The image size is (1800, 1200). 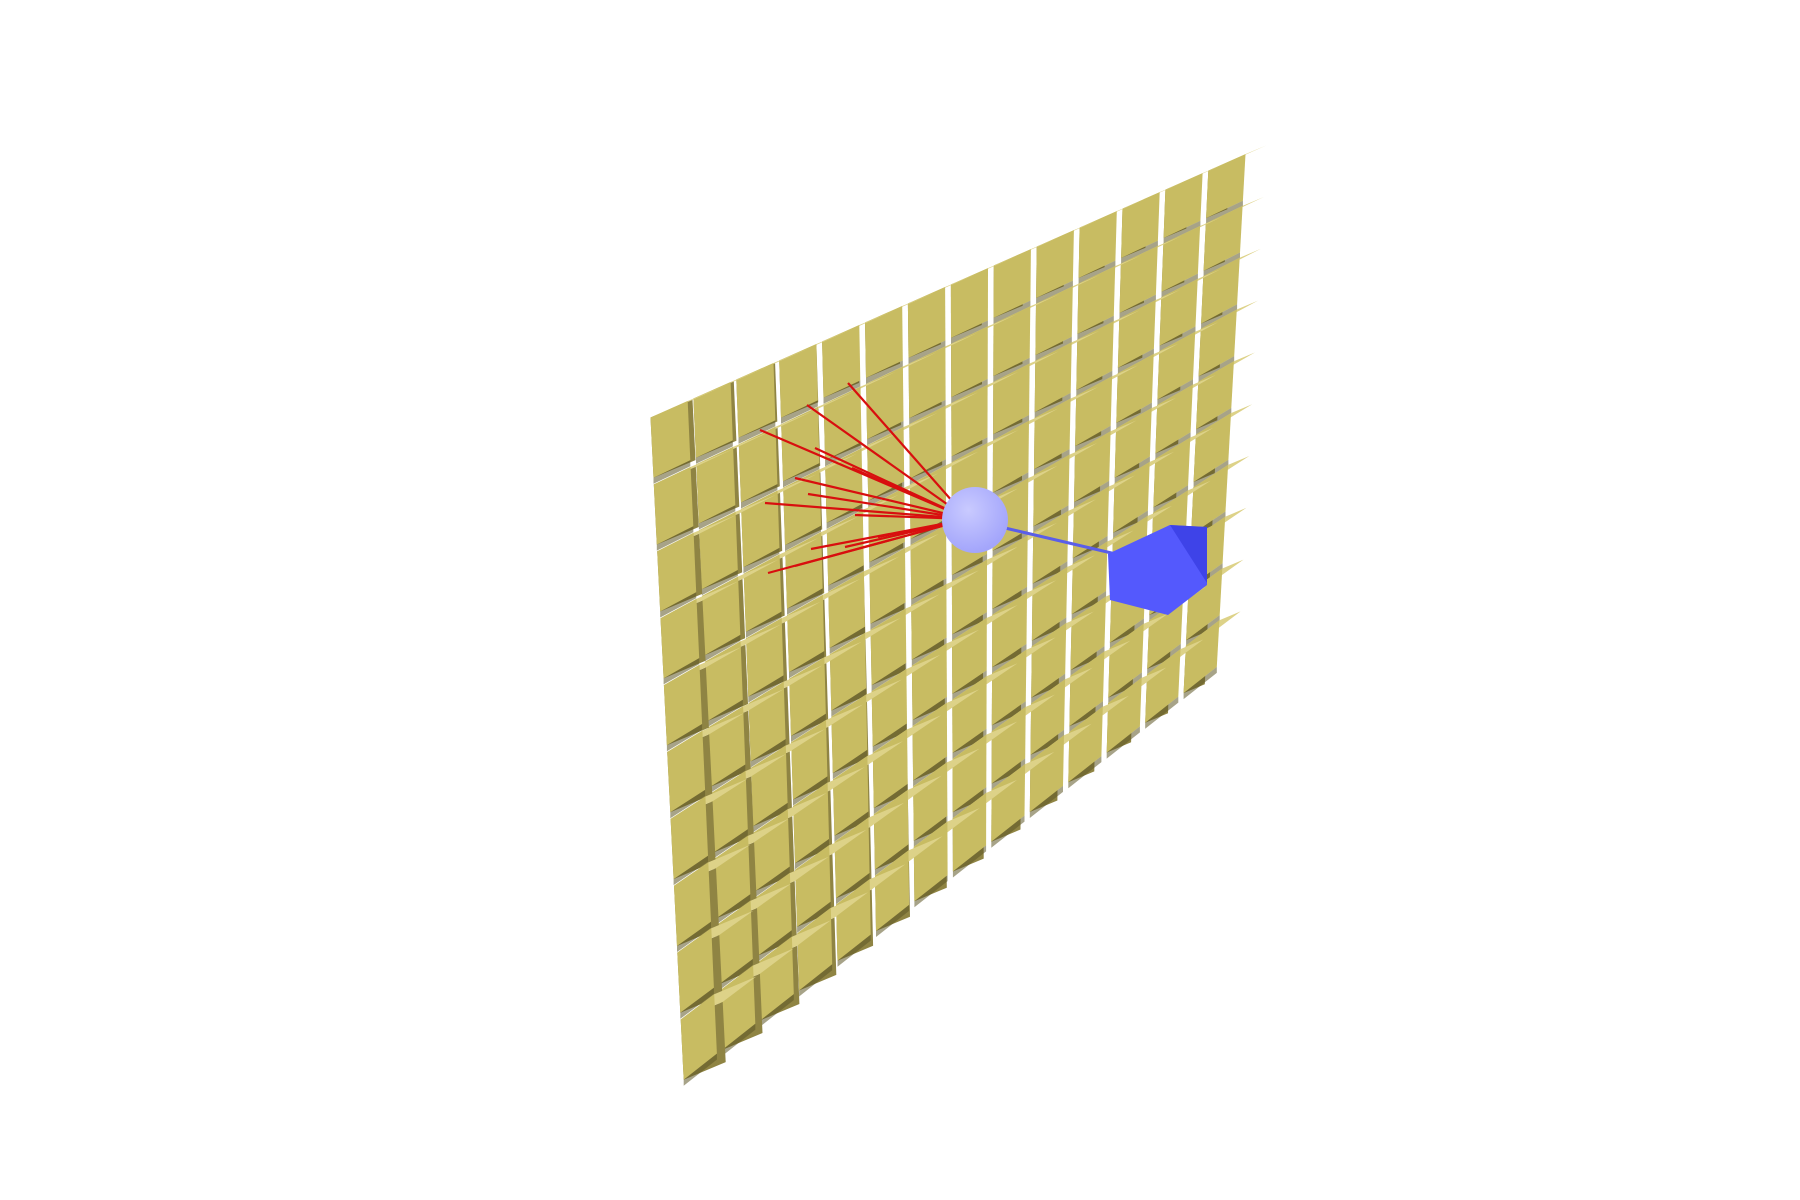 I want to click on cube-front-face, so click(x=1157, y=570).